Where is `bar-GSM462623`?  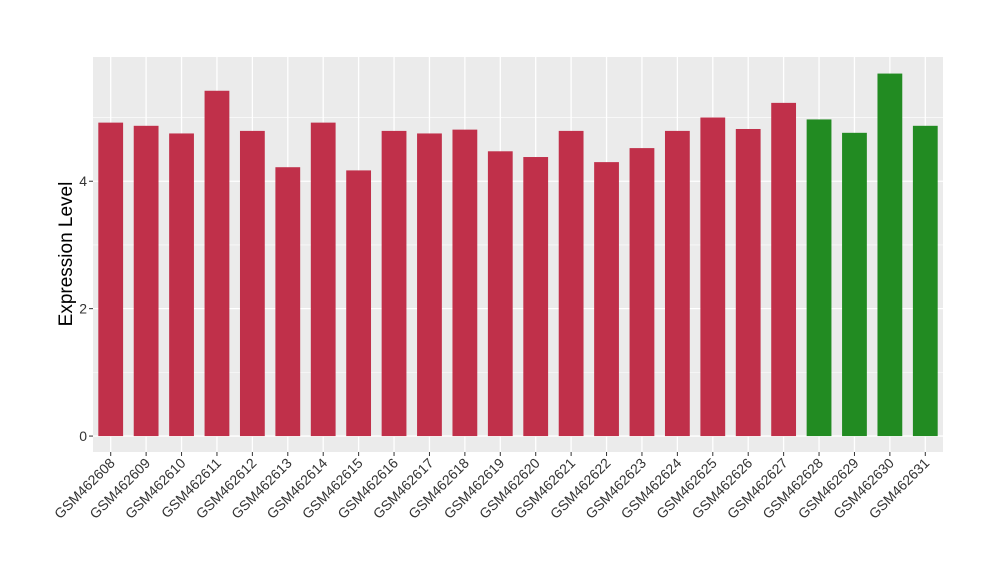 bar-GSM462623 is located at coordinates (642, 292).